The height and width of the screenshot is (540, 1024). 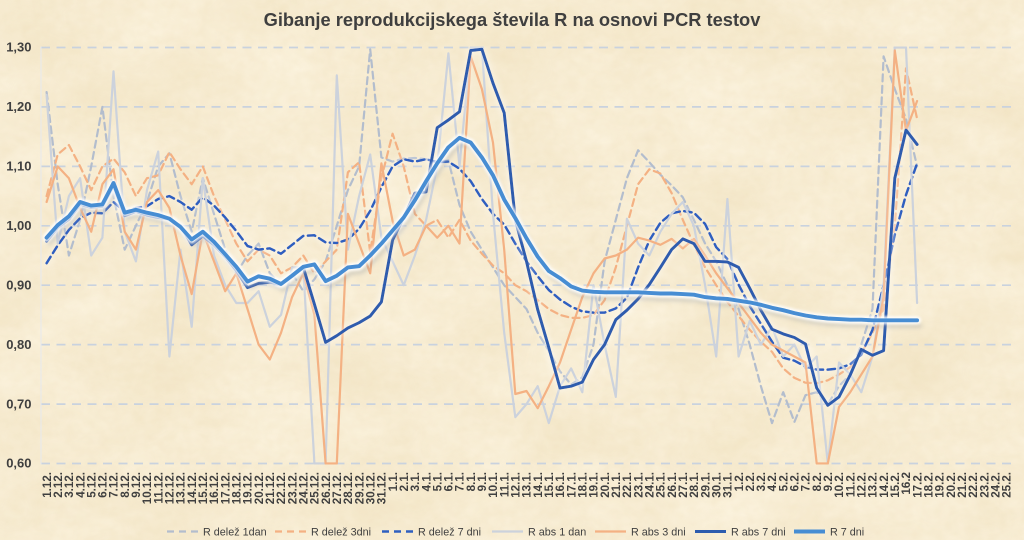 I want to click on svg-text: 14.2., so click(x=884, y=485).